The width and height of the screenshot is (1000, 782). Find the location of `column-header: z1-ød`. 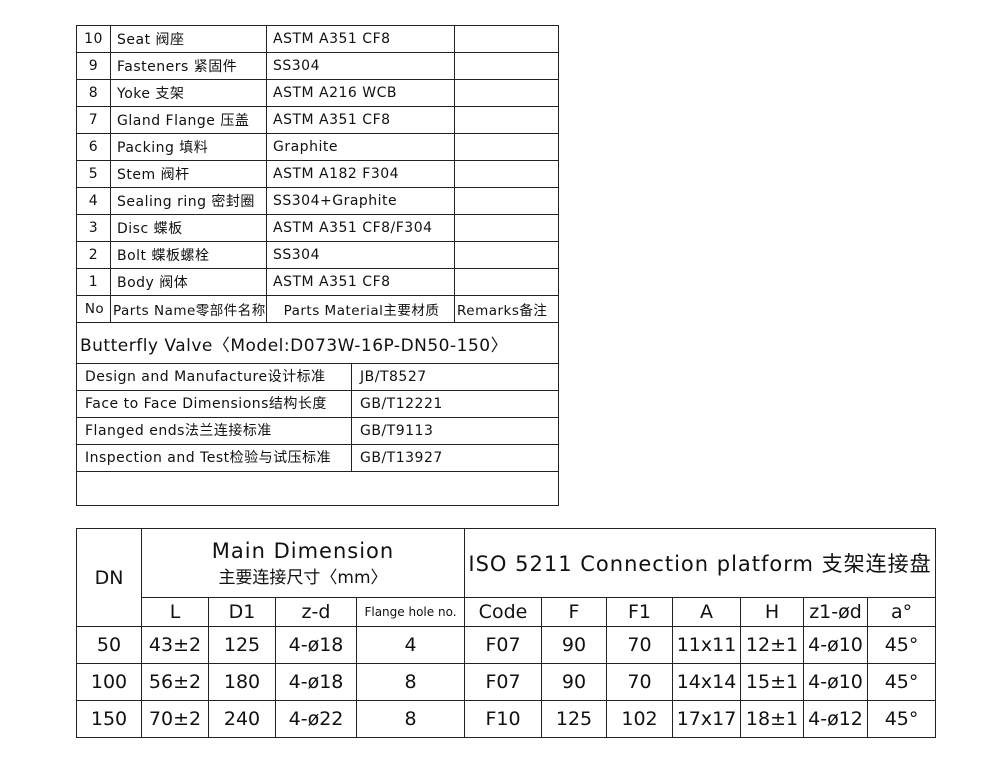

column-header: z1-ød is located at coordinates (835, 612).